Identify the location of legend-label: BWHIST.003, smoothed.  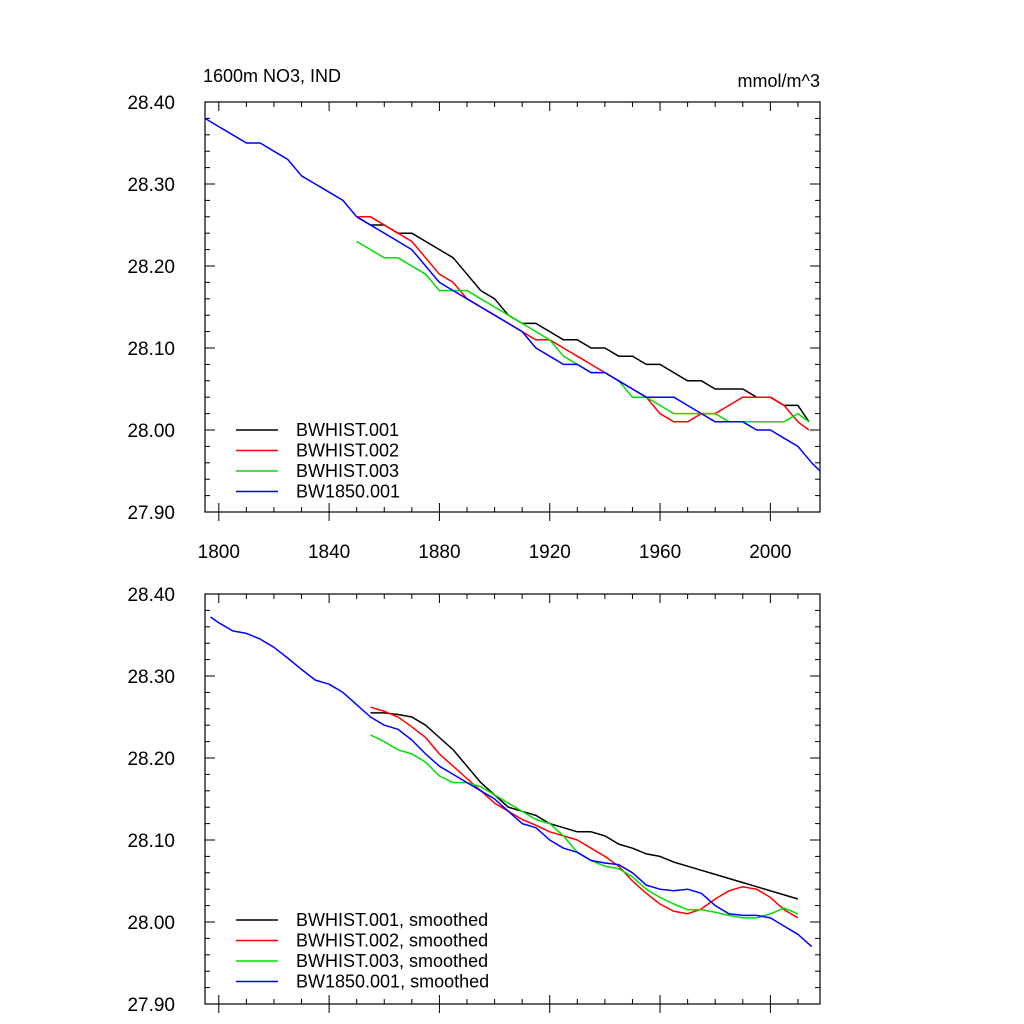
(392, 961).